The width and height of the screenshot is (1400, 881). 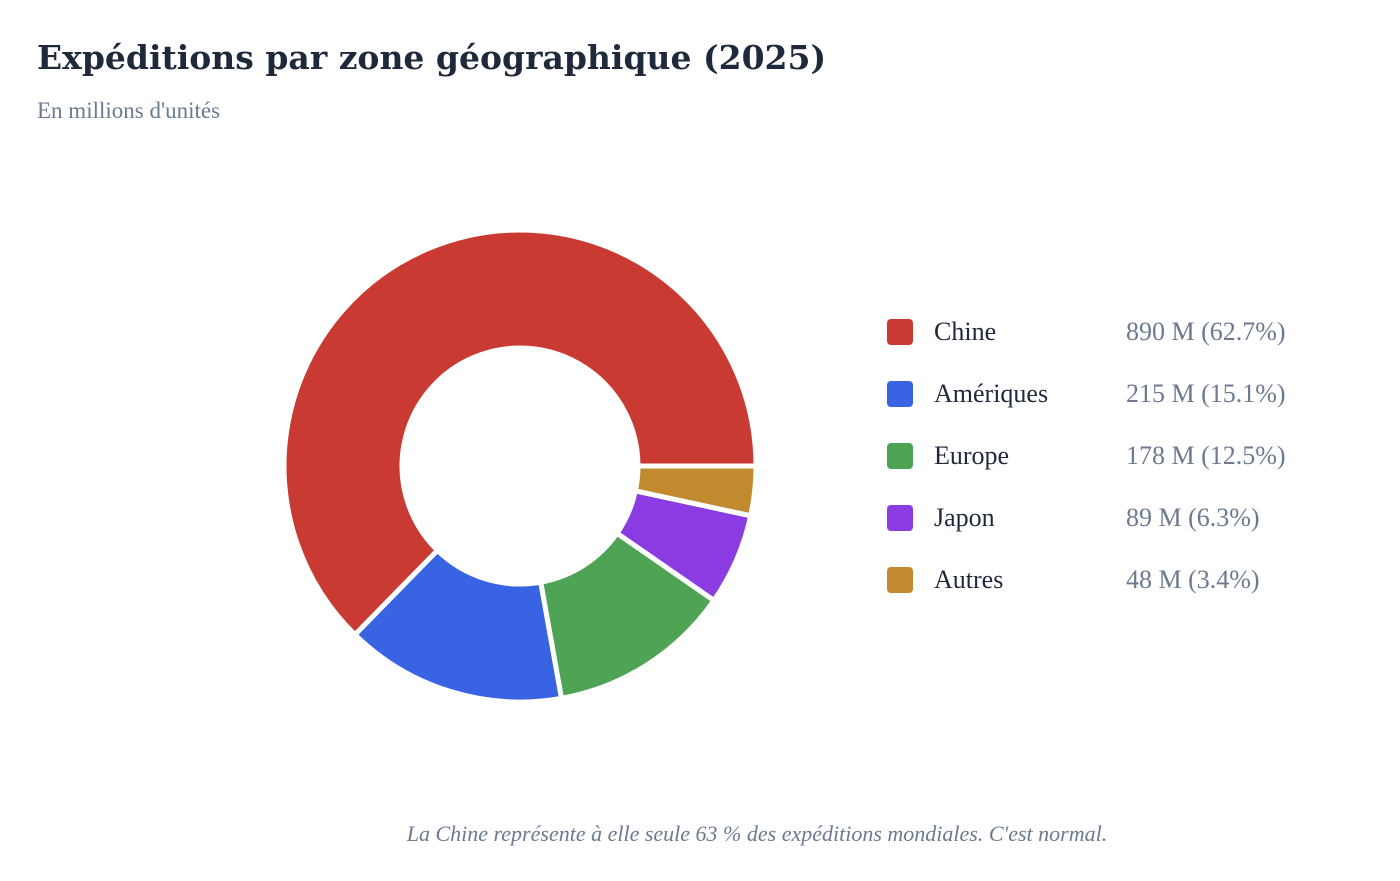 I want to click on donut-slice-autres, so click(x=695, y=491).